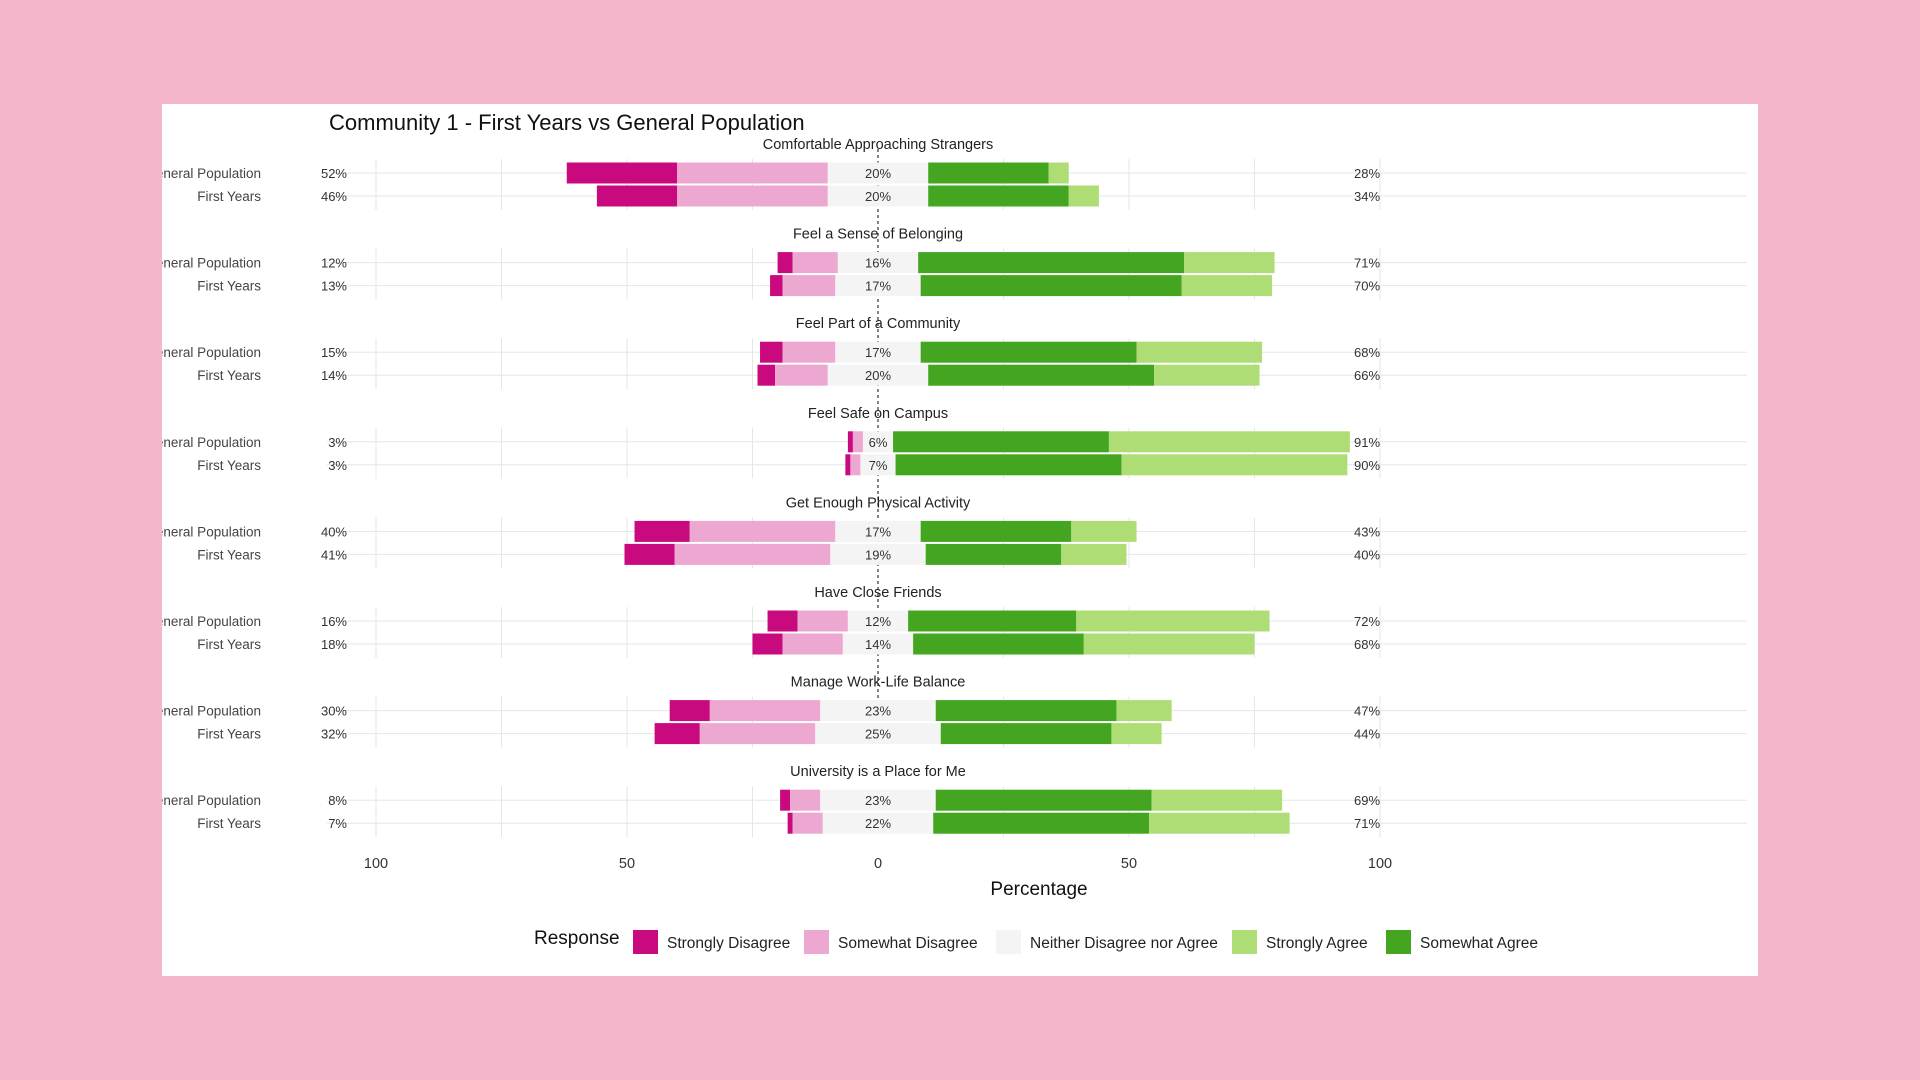  Describe the element at coordinates (878, 864) in the screenshot. I see `x-axis: 100 50 0 50 100` at that location.